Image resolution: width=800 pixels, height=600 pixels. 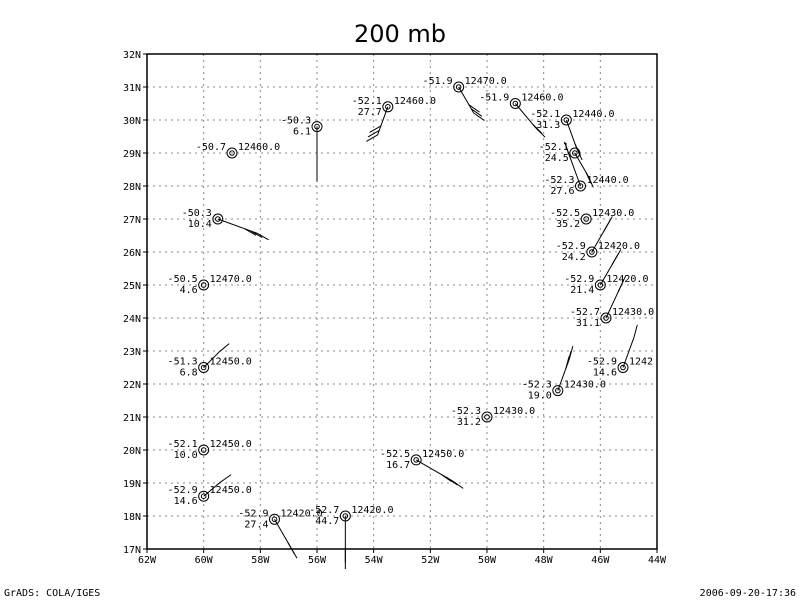 What do you see at coordinates (564, 373) in the screenshot?
I see `station-marker: -52.3 12430.0 19.0` at bounding box center [564, 373].